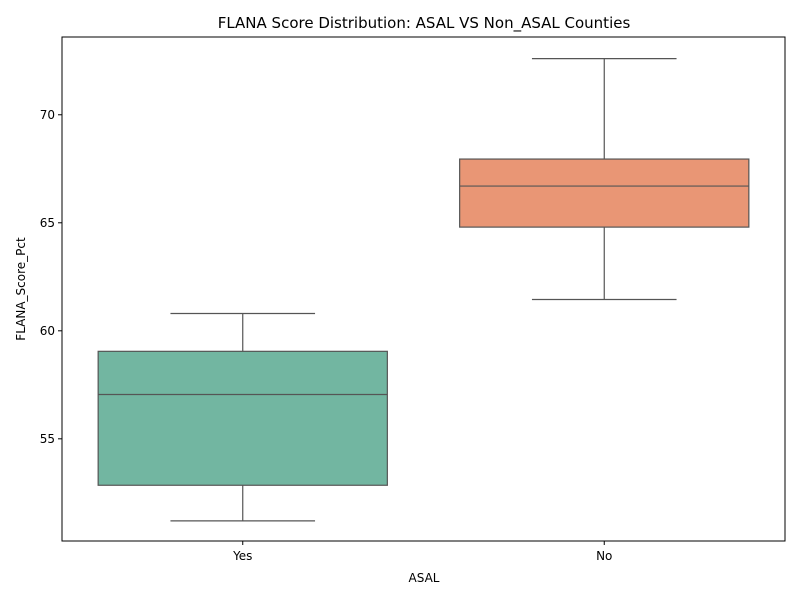 The width and height of the screenshot is (800, 600). What do you see at coordinates (21, 289) in the screenshot?
I see `y-axis-label: FLANA_Score_Pct` at bounding box center [21, 289].